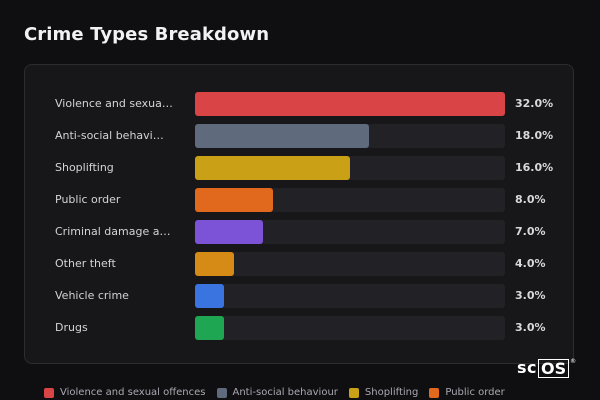  I want to click on legend-item: Public order, so click(467, 393).